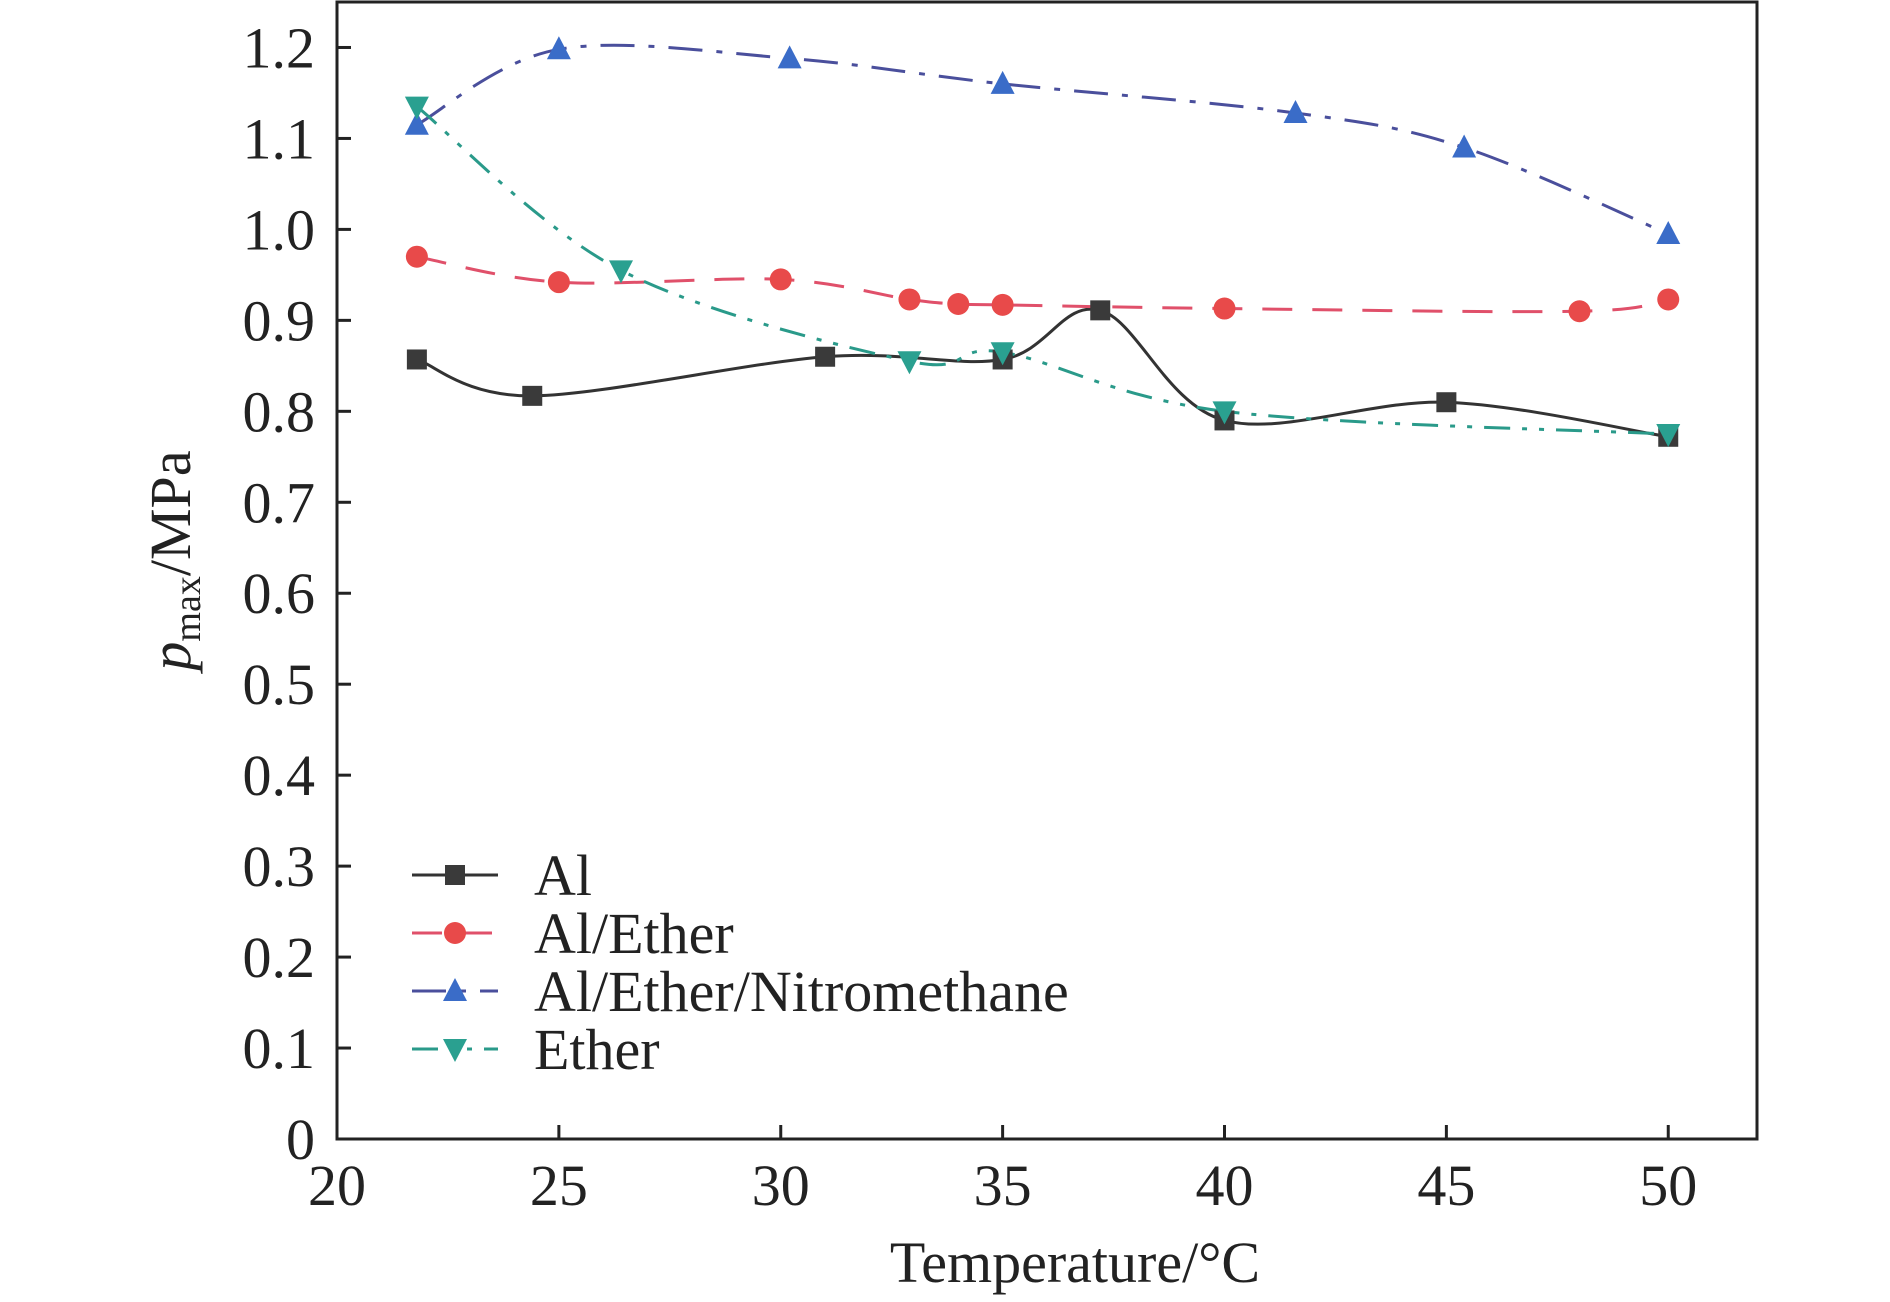  I want to click on y-tick-label: 1.2, so click(279, 47).